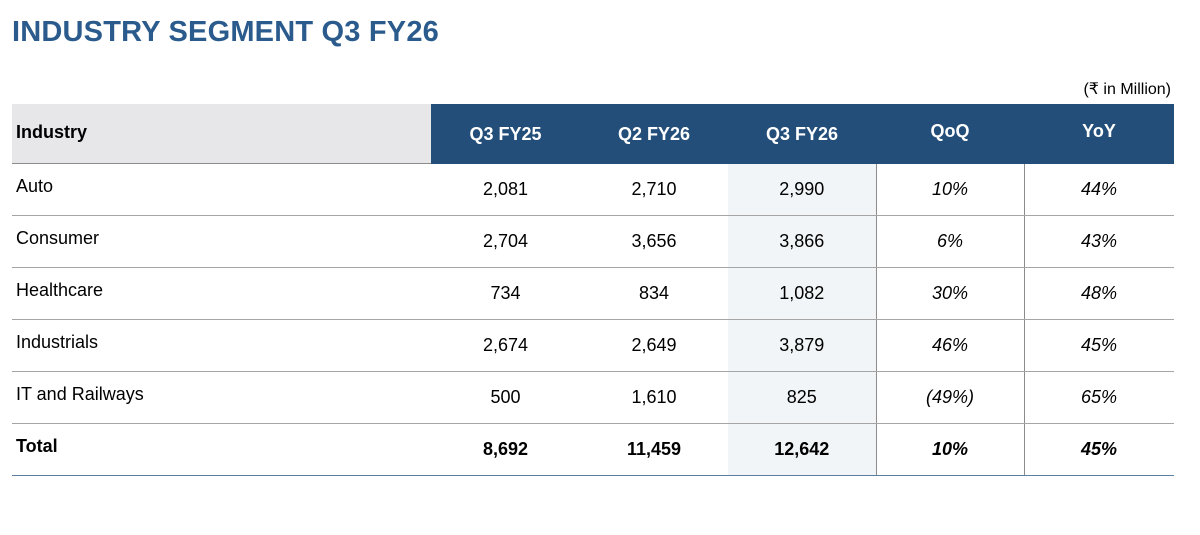 This screenshot has width=1200, height=535. I want to click on header-qoq: QoQ, so click(950, 134).